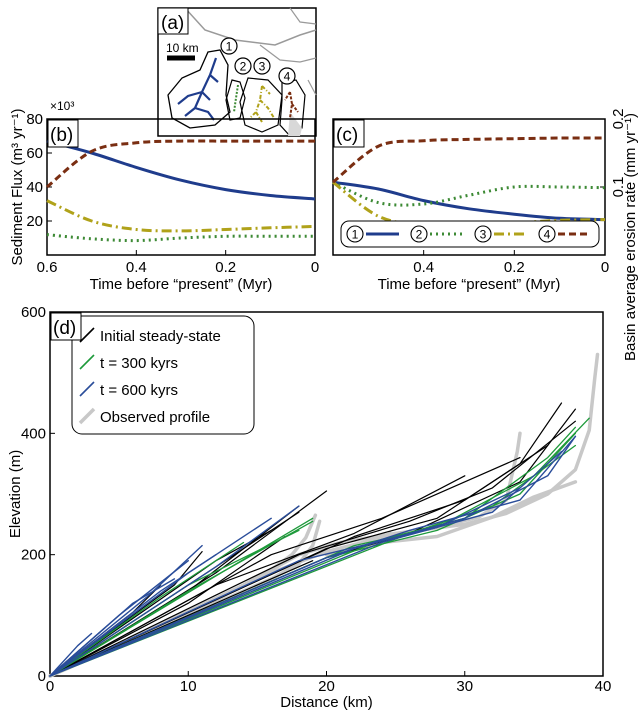  I want to click on catchment-marker-label: 2, so click(243, 67).